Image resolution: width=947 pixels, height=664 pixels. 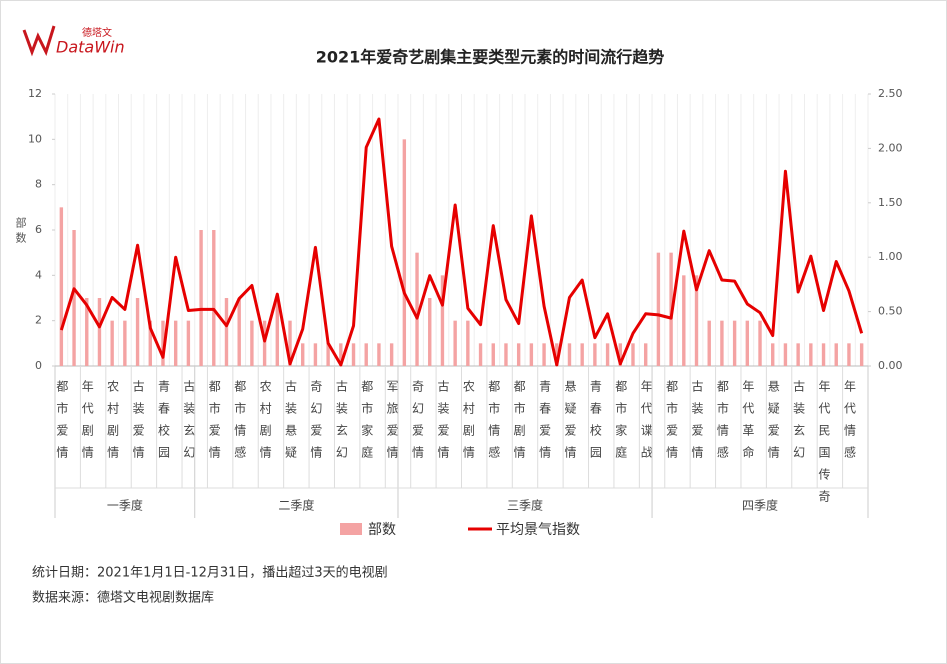 What do you see at coordinates (38, 274) in the screenshot?
I see `y-tick-label: 4` at bounding box center [38, 274].